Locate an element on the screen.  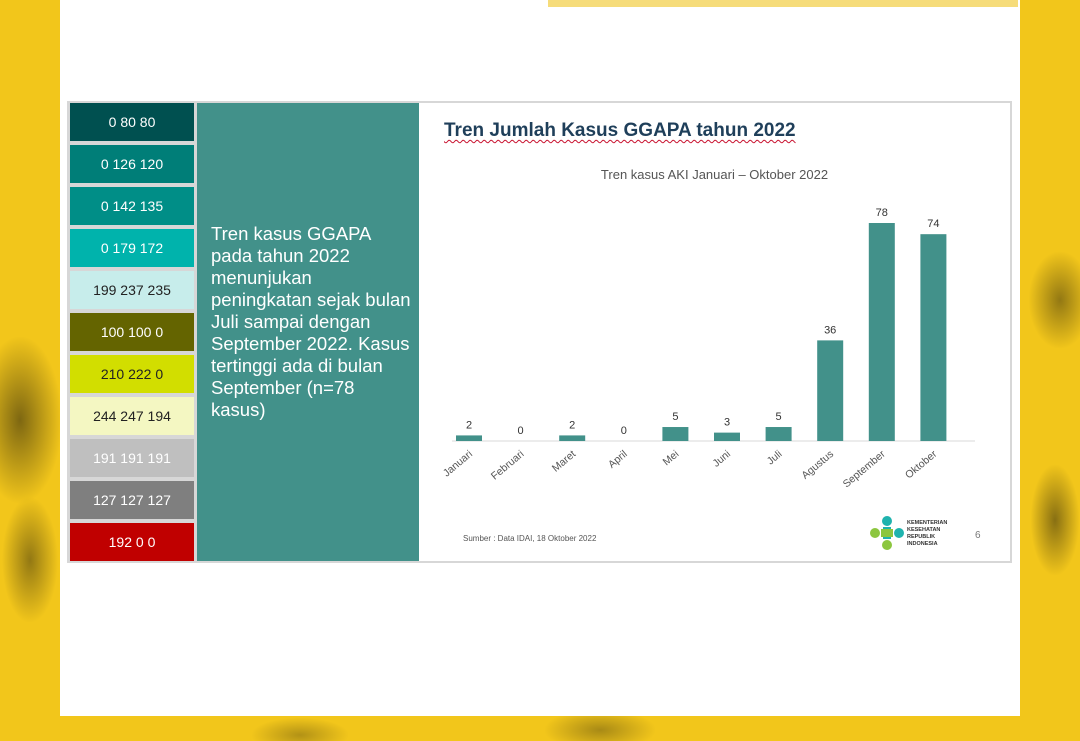
palette-swatch: 192 0 0 is located at coordinates (132, 542).